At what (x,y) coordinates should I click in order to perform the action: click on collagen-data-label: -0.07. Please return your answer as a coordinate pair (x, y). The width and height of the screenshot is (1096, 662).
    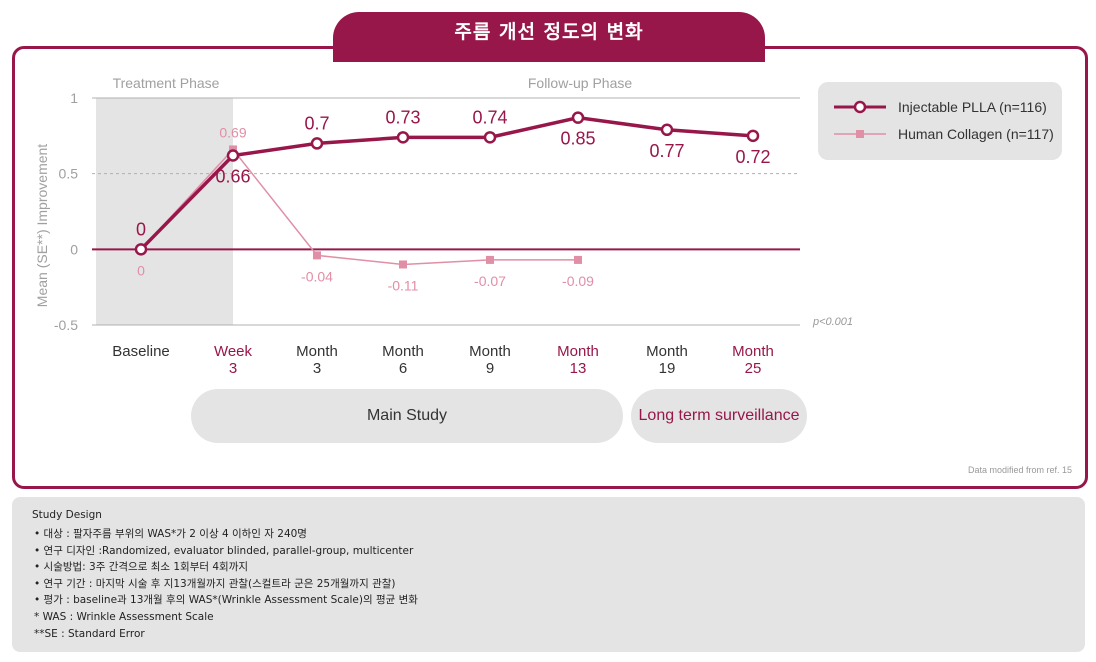
    Looking at the image, I should click on (490, 281).